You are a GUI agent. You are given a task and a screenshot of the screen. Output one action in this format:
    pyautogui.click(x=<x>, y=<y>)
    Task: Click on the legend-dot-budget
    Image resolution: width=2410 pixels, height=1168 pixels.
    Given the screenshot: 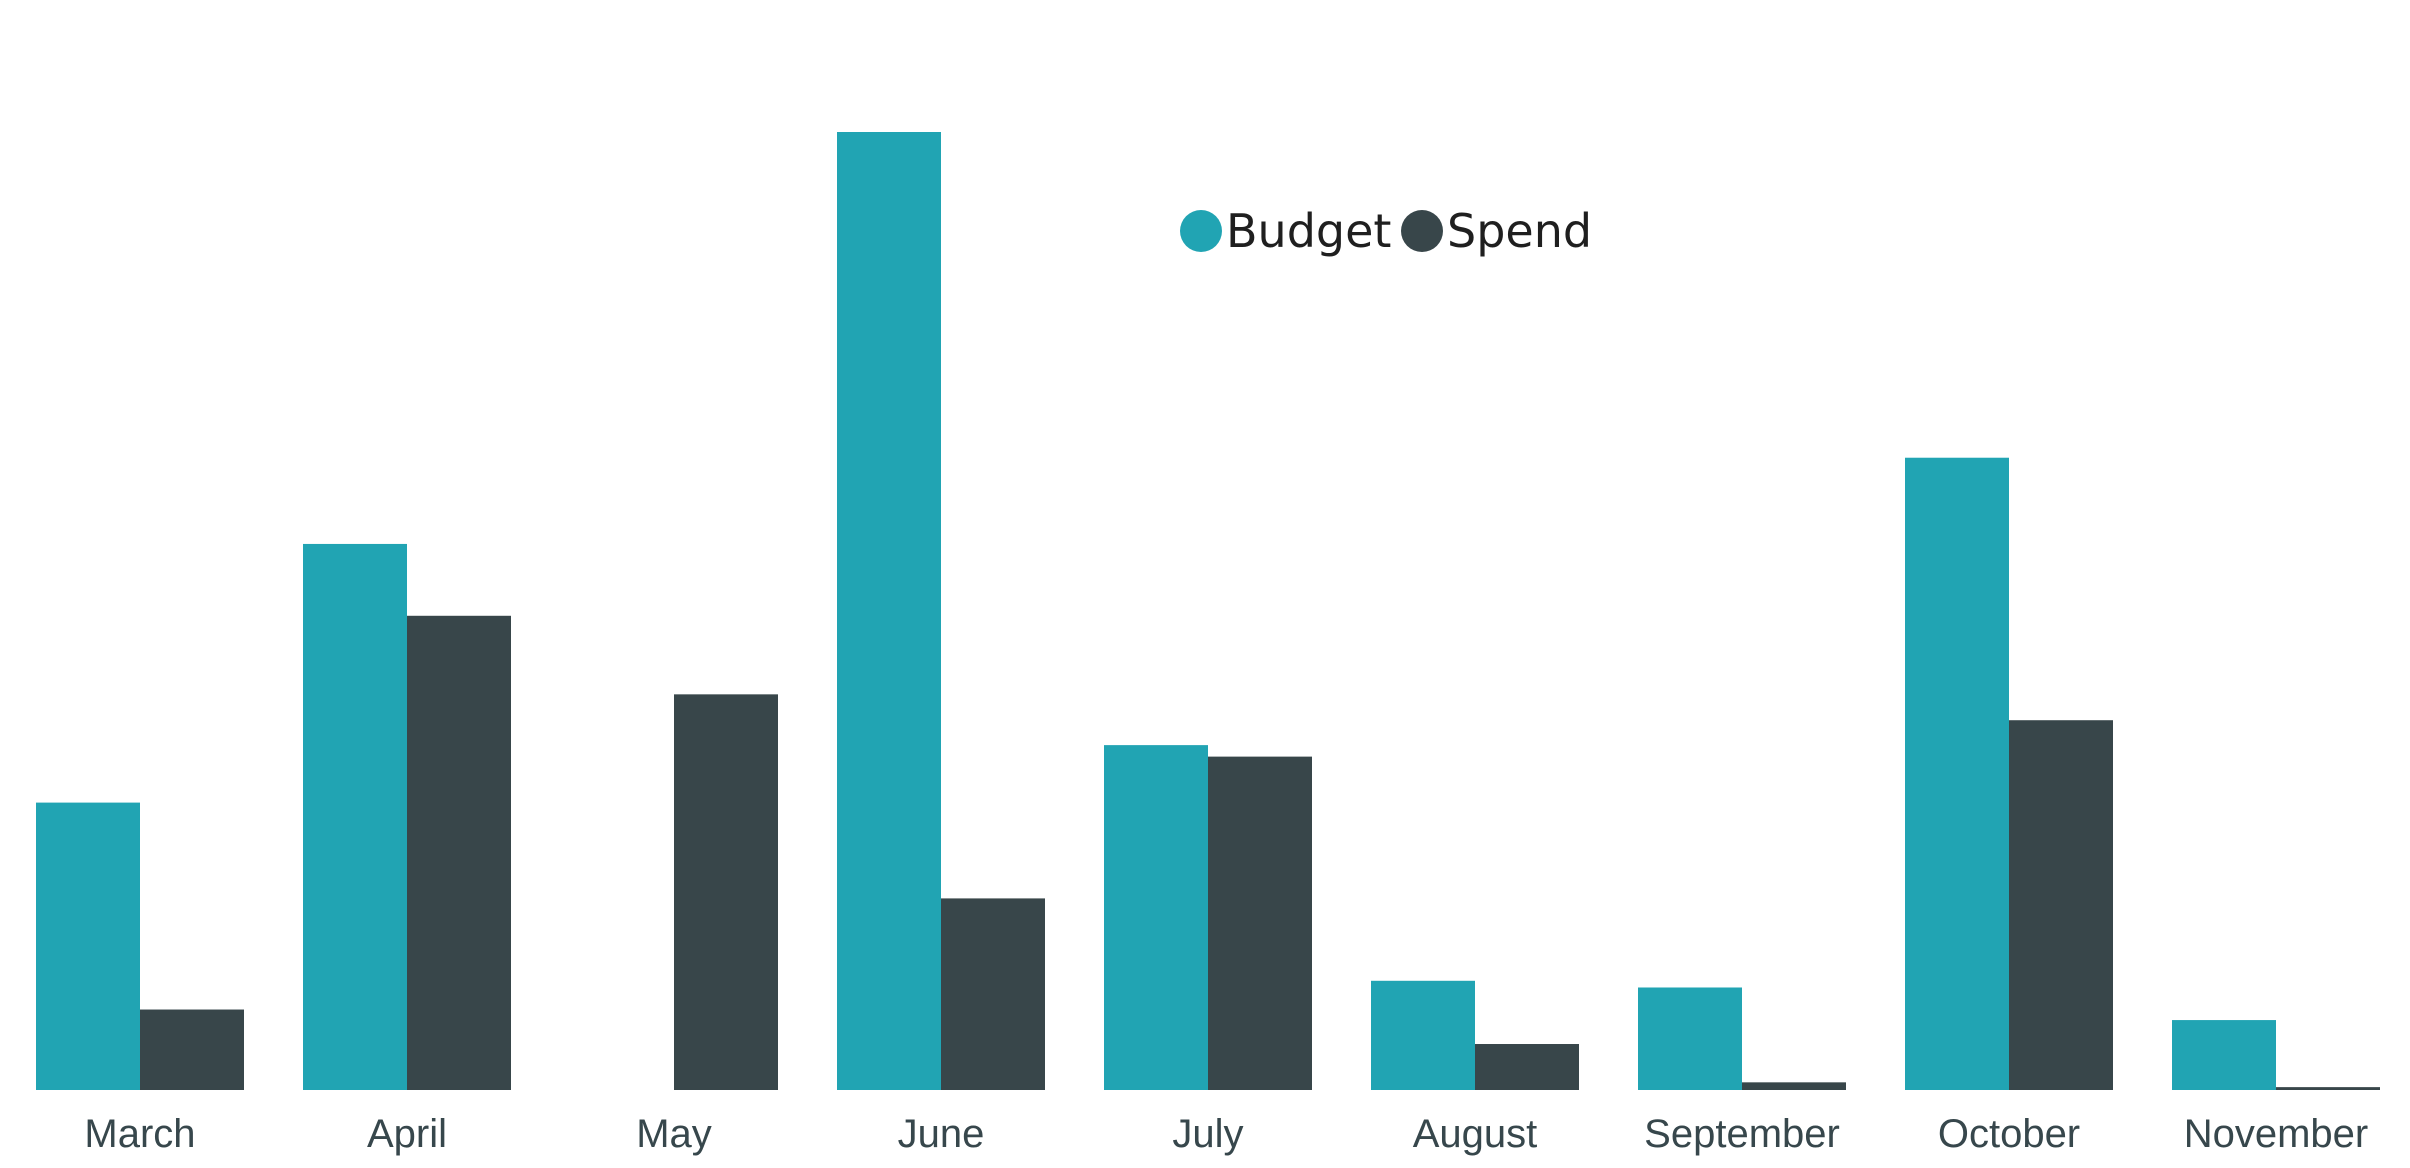 What is the action you would take?
    pyautogui.click(x=1201, y=231)
    